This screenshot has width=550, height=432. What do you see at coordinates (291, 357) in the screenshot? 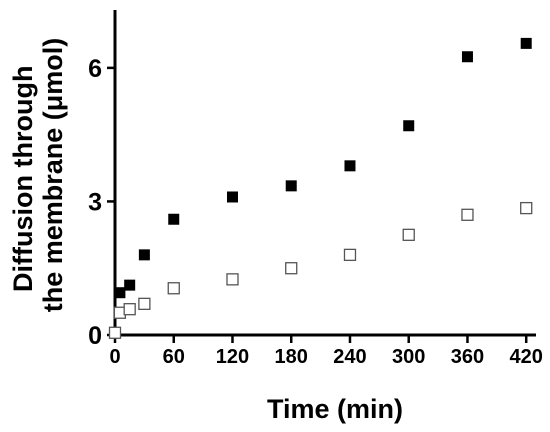
I see `x-tick-label: 180` at bounding box center [291, 357].